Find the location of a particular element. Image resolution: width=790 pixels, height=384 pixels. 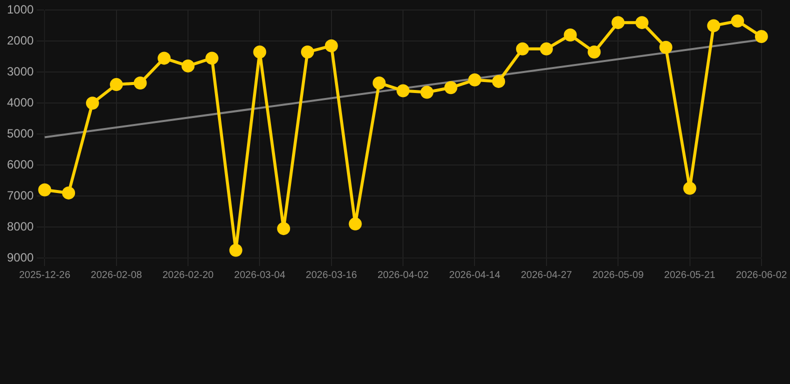

x-tick-label: 2026-02-20 is located at coordinates (188, 275).